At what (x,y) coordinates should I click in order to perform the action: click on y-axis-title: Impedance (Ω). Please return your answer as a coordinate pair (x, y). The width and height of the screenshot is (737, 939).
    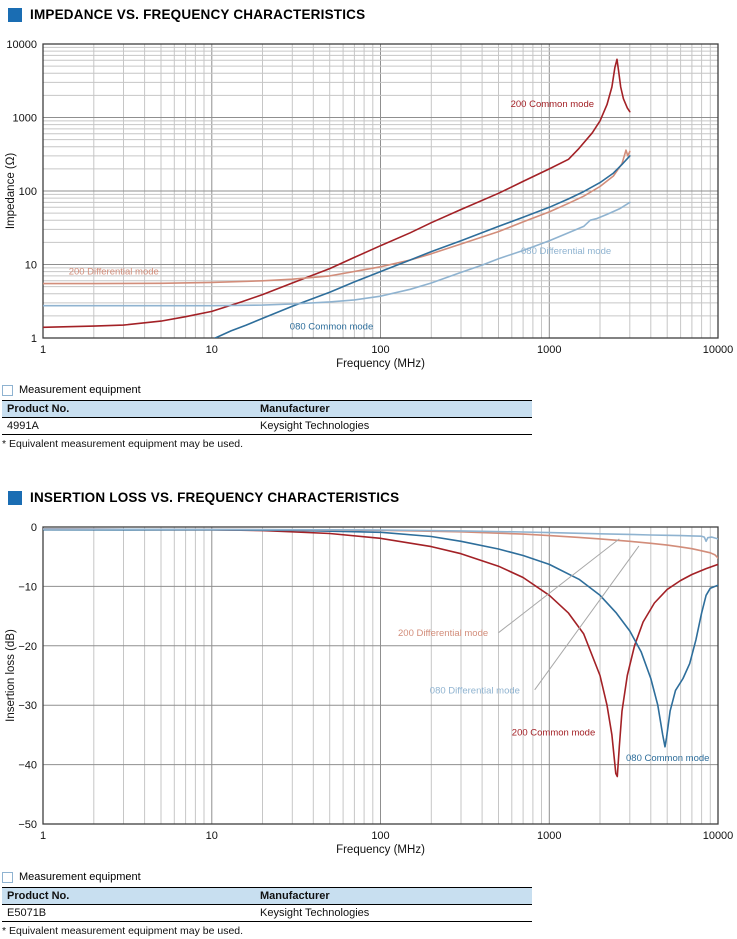
    Looking at the image, I should click on (11, 191).